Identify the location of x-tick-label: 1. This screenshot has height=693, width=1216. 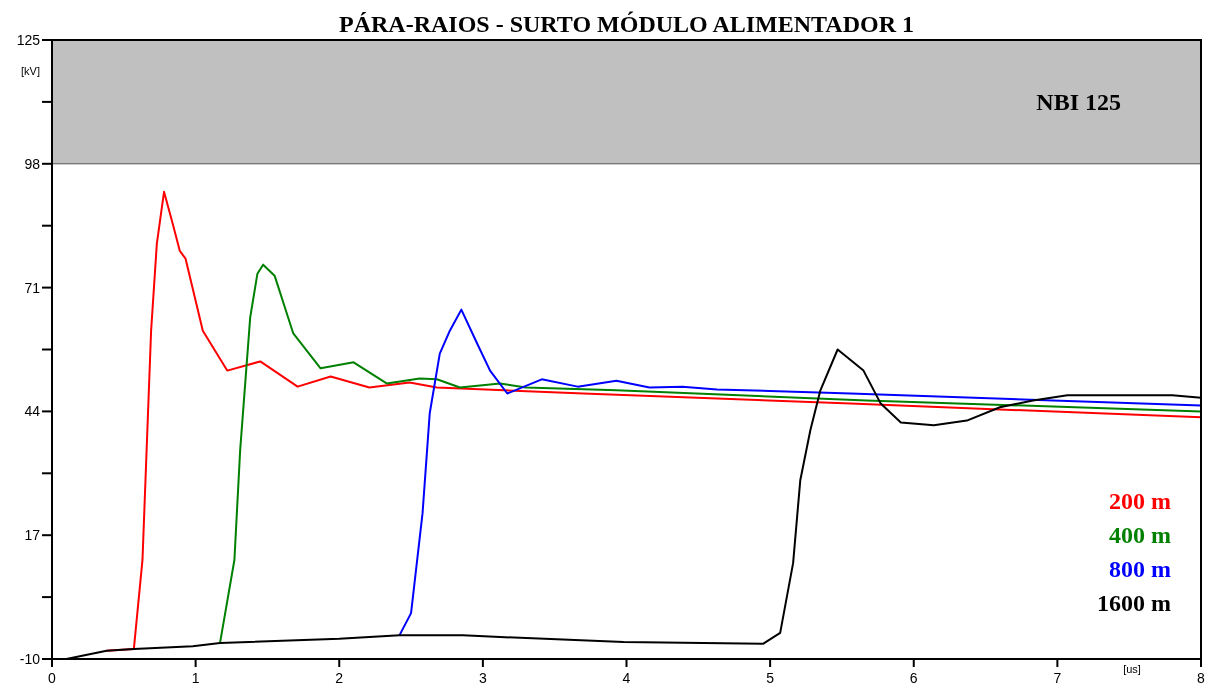
(195, 678).